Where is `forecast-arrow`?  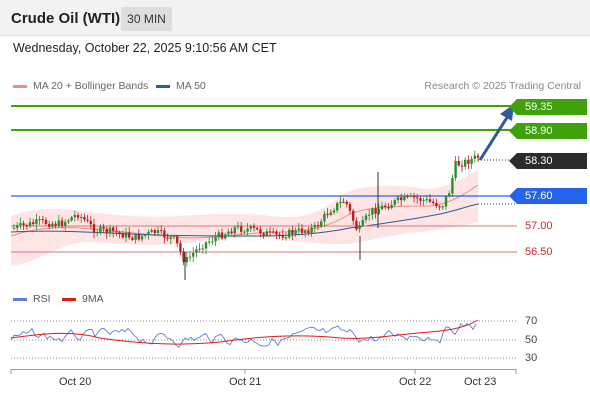
forecast-arrow is located at coordinates (494, 138).